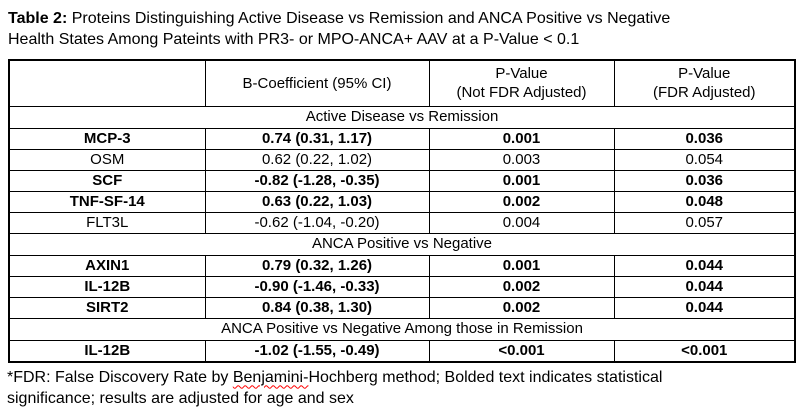 The image size is (800, 411). I want to click on p-value-raw-cell: 0.004, so click(521, 222).